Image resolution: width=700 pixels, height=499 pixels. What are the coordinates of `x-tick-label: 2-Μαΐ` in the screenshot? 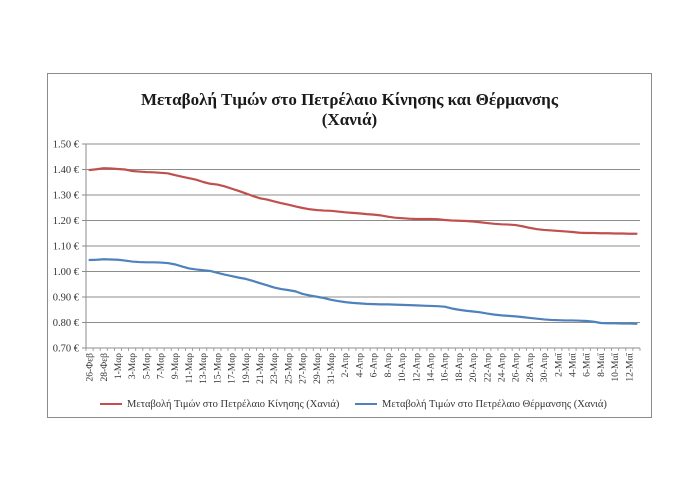 It's located at (559, 365).